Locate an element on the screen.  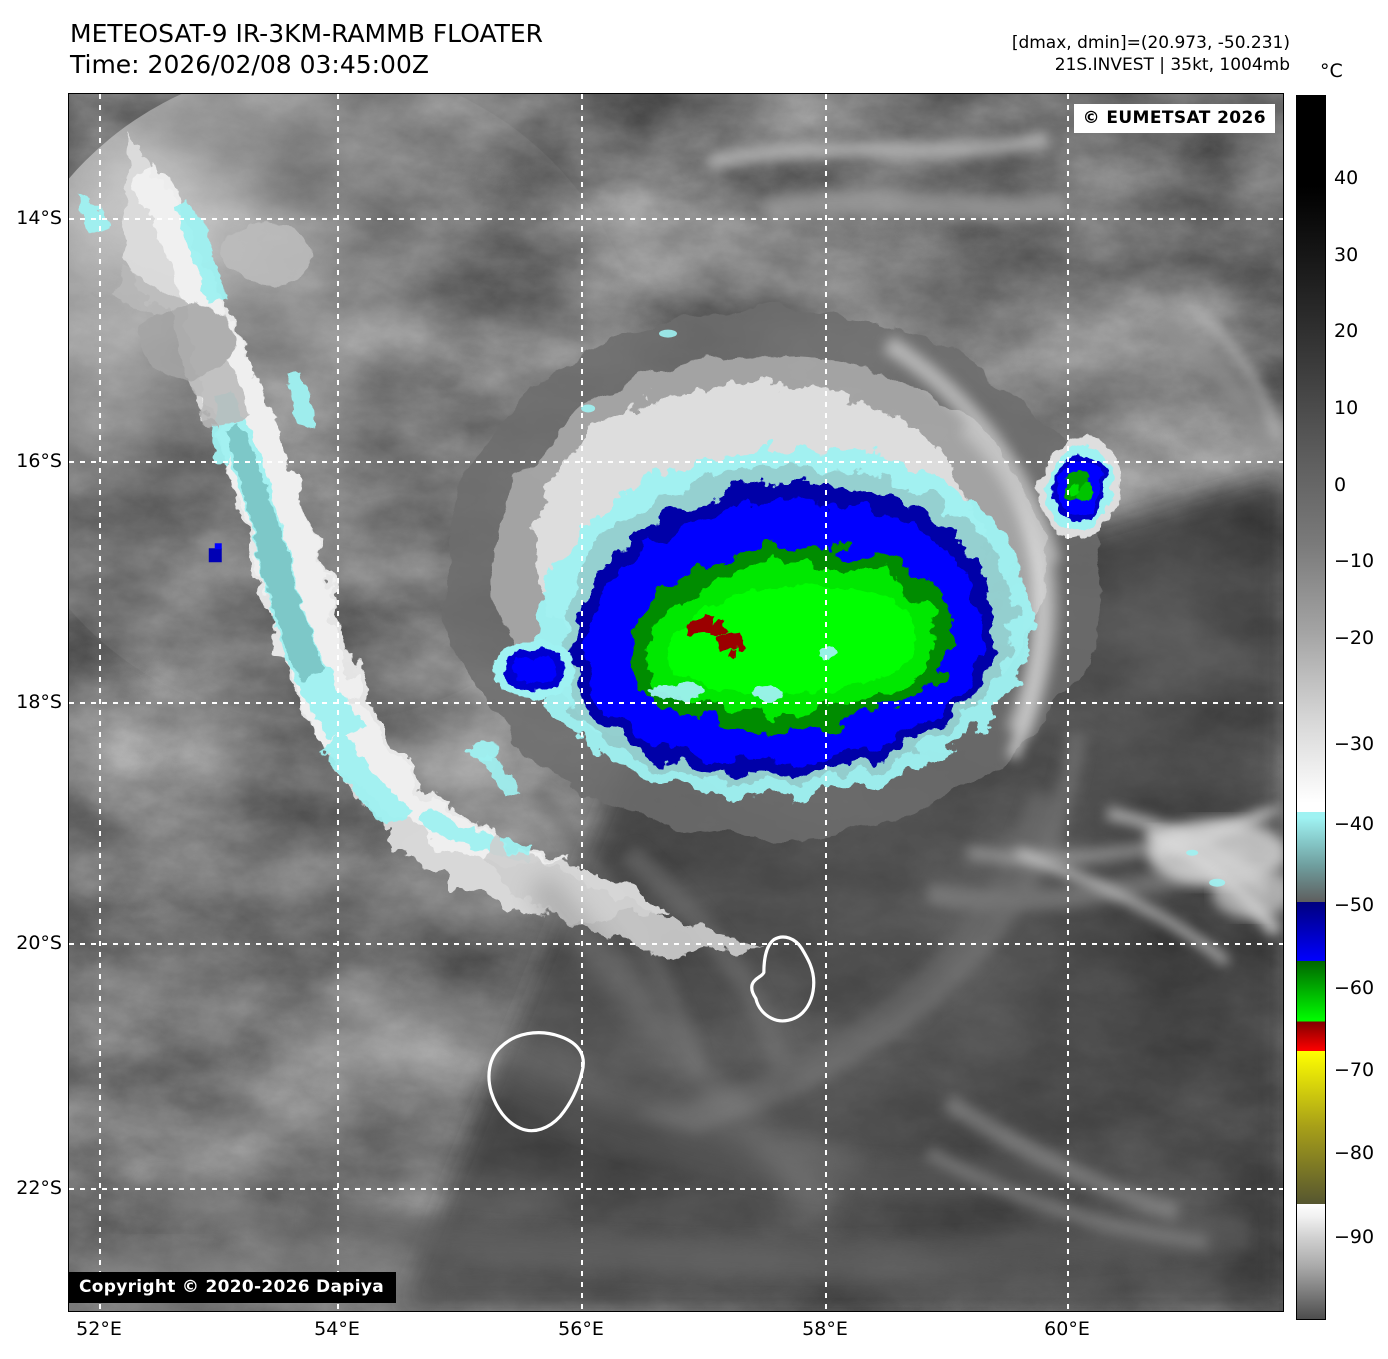
colorbar-tick-0: 0 is located at coordinates (1340, 485).